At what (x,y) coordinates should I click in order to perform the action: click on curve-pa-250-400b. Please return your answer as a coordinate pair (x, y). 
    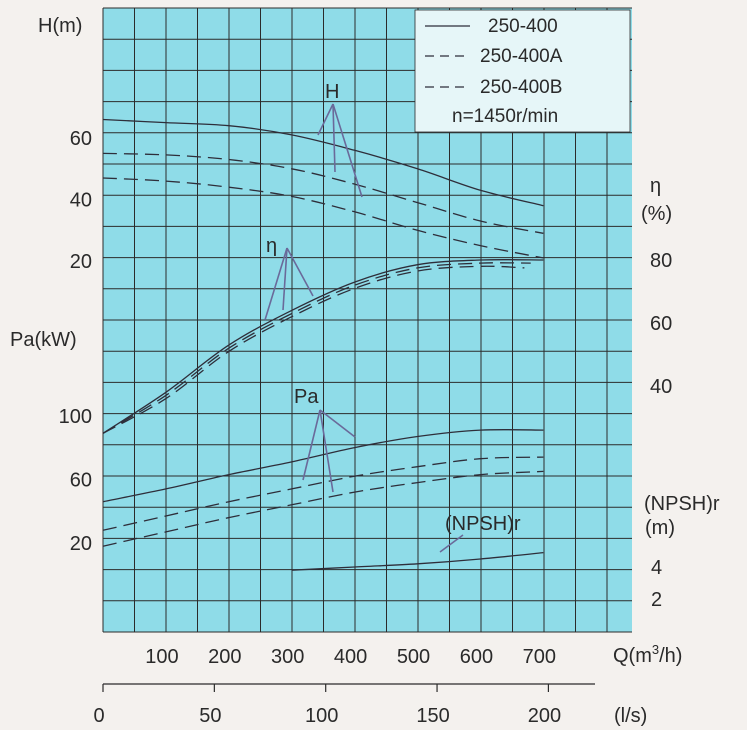
    Looking at the image, I should click on (323, 508).